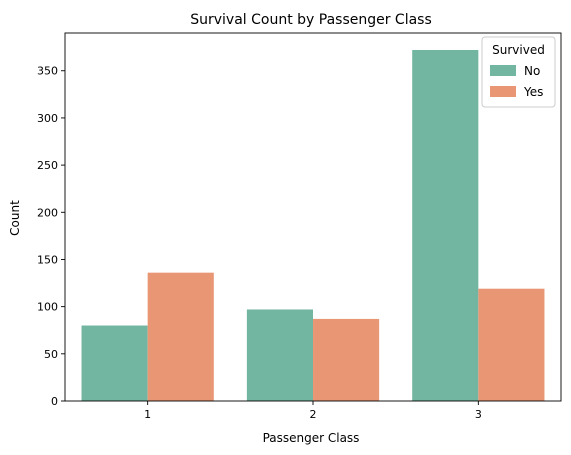  What do you see at coordinates (47, 259) in the screenshot?
I see `y-tick-label: 150` at bounding box center [47, 259].